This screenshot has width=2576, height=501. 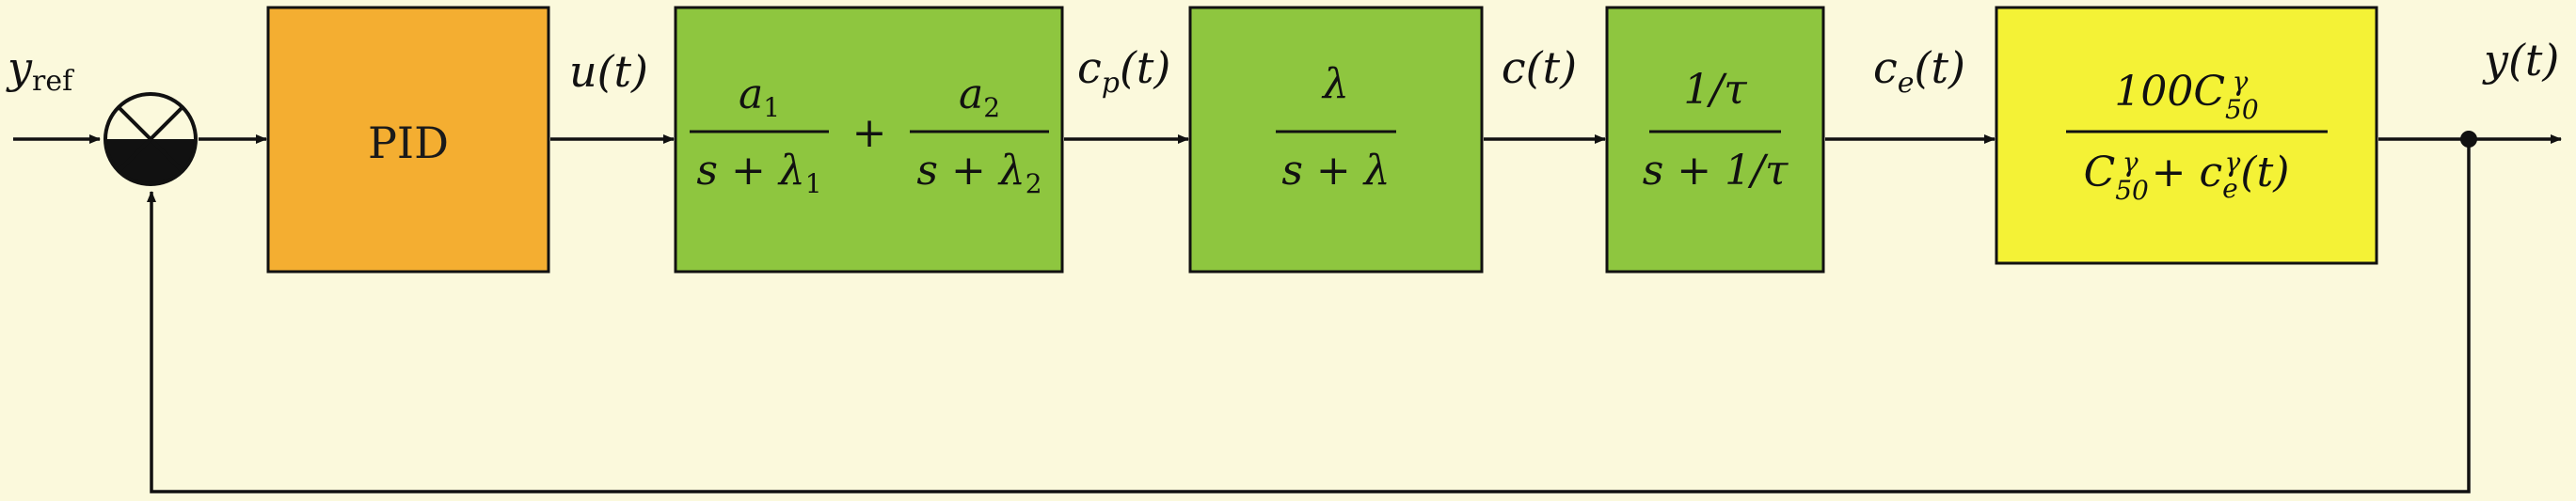 What do you see at coordinates (40, 70) in the screenshot?
I see `reference-label: yref` at bounding box center [40, 70].